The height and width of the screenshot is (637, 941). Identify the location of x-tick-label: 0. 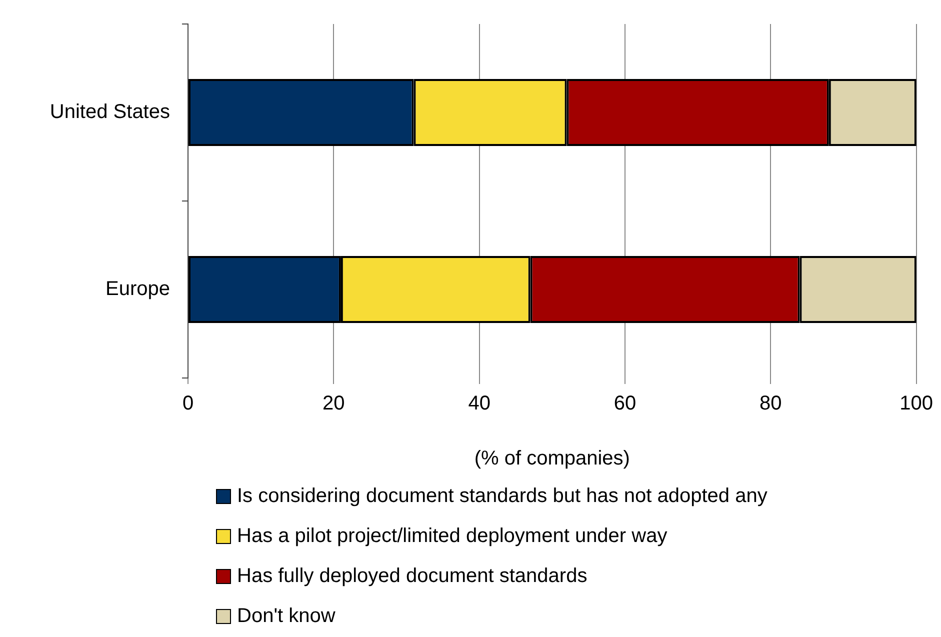
(188, 403).